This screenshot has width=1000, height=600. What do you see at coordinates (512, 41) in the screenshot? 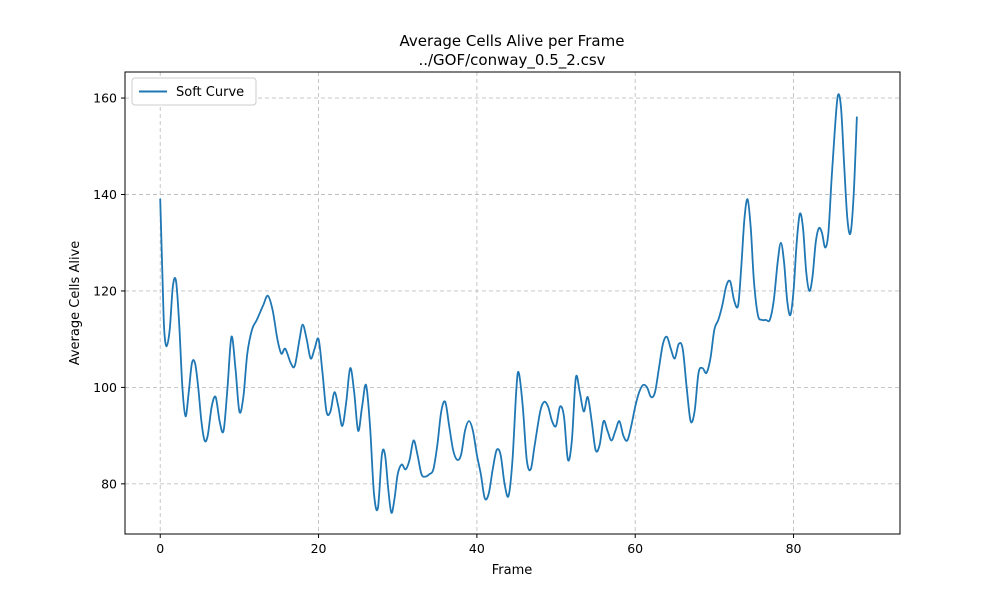
I see `chart-title: Average Cells Alive per Frame` at bounding box center [512, 41].